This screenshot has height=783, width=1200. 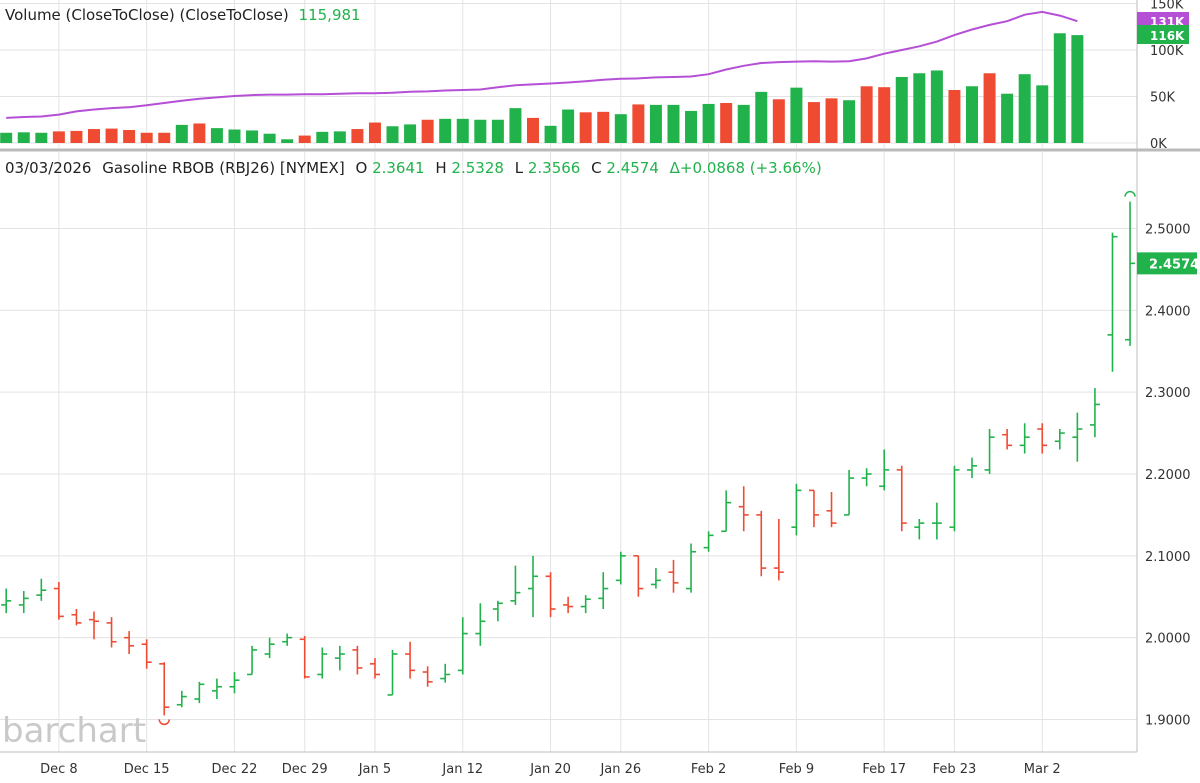 I want to click on price-tick-label: 1.9000, so click(x=1168, y=720).